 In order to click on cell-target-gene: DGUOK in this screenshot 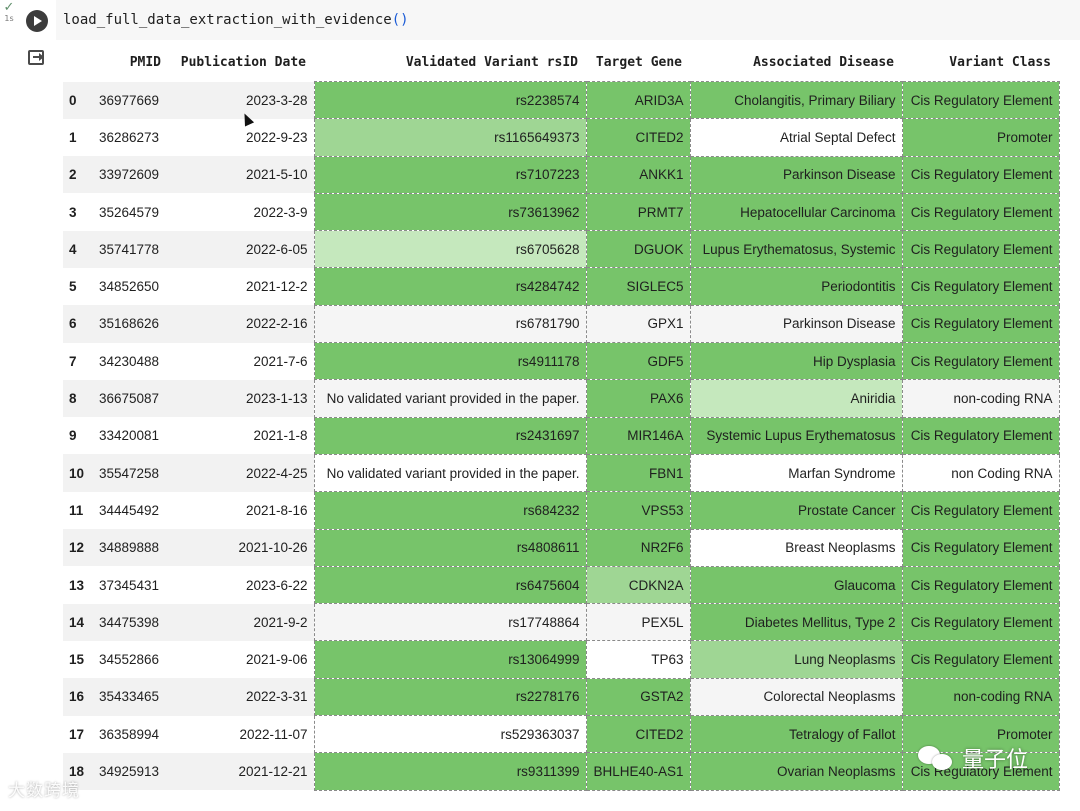, I will do `click(638, 249)`.